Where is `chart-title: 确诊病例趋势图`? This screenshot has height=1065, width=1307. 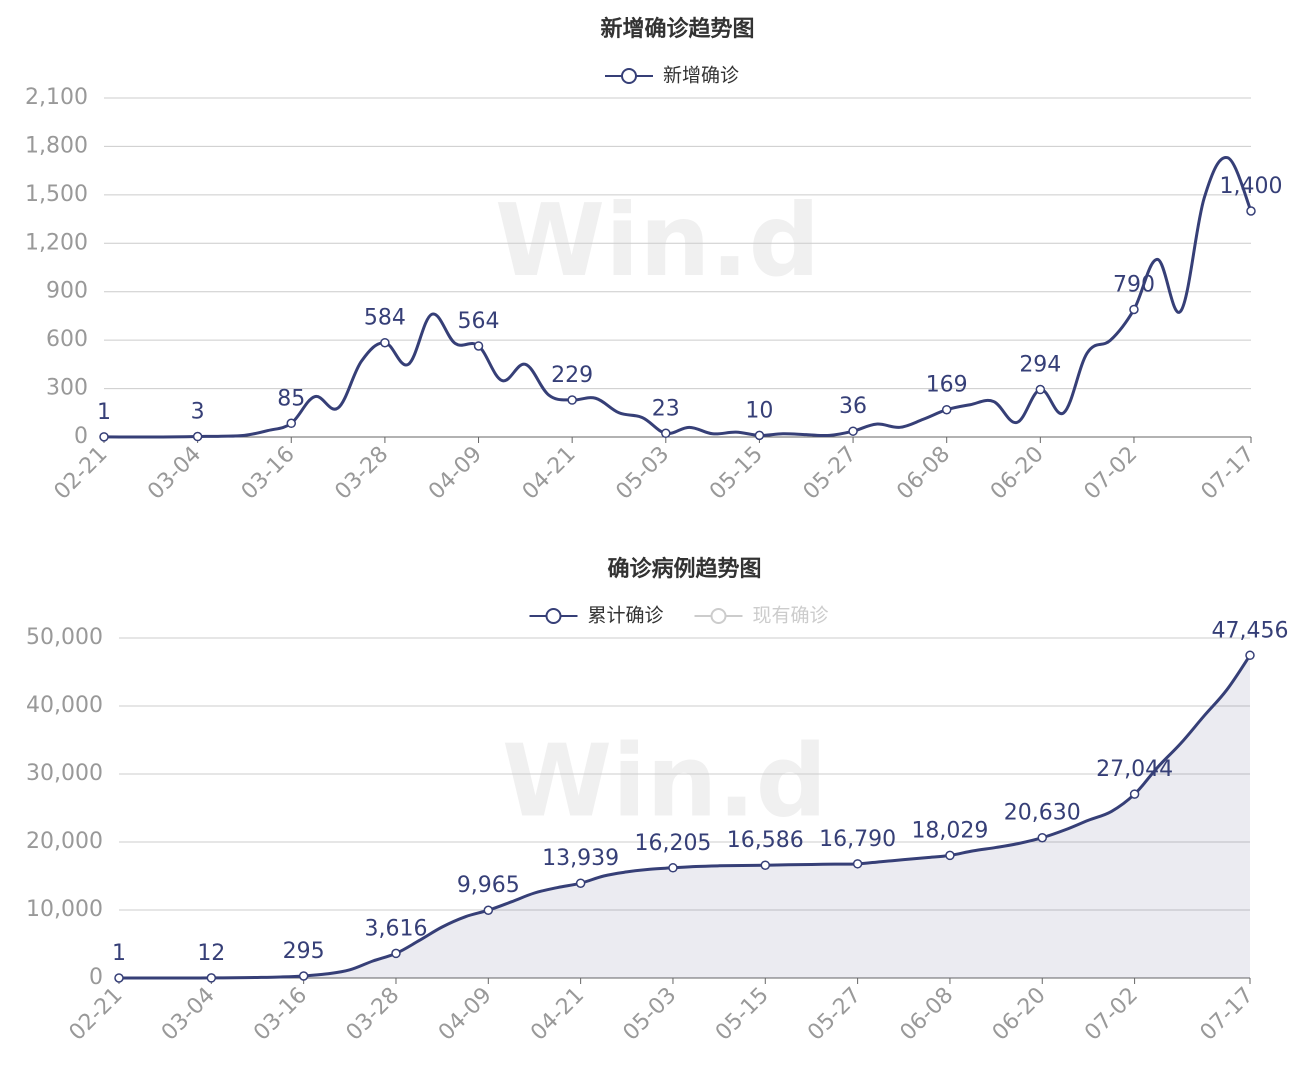
chart-title: 确诊病例趋势图 is located at coordinates (684, 569).